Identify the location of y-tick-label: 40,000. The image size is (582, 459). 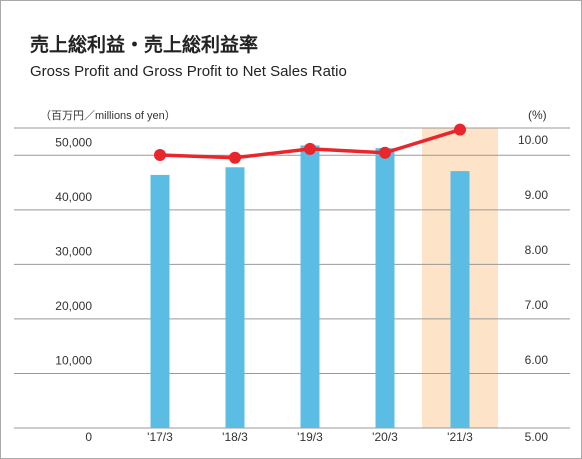
(73, 197).